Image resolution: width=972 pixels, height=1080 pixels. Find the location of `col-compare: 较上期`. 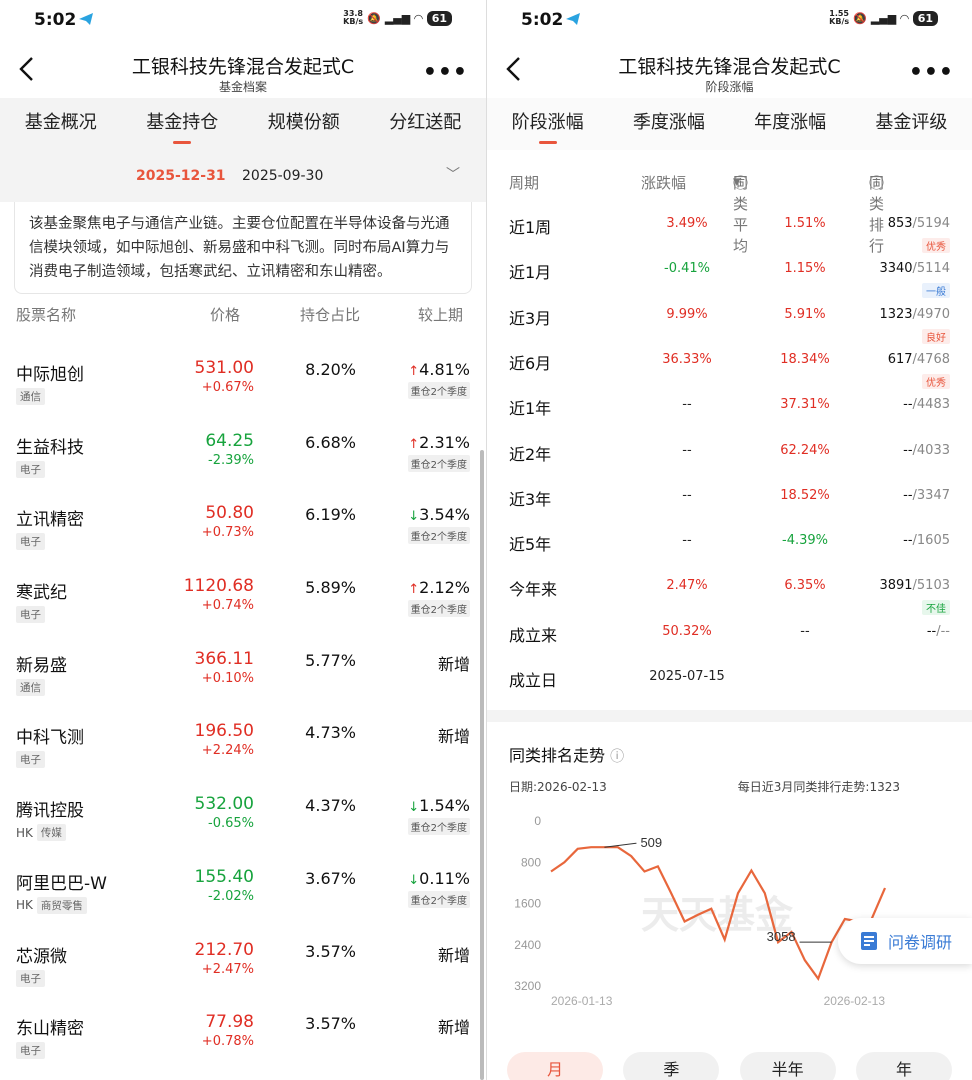

col-compare: 较上期 is located at coordinates (441, 315).